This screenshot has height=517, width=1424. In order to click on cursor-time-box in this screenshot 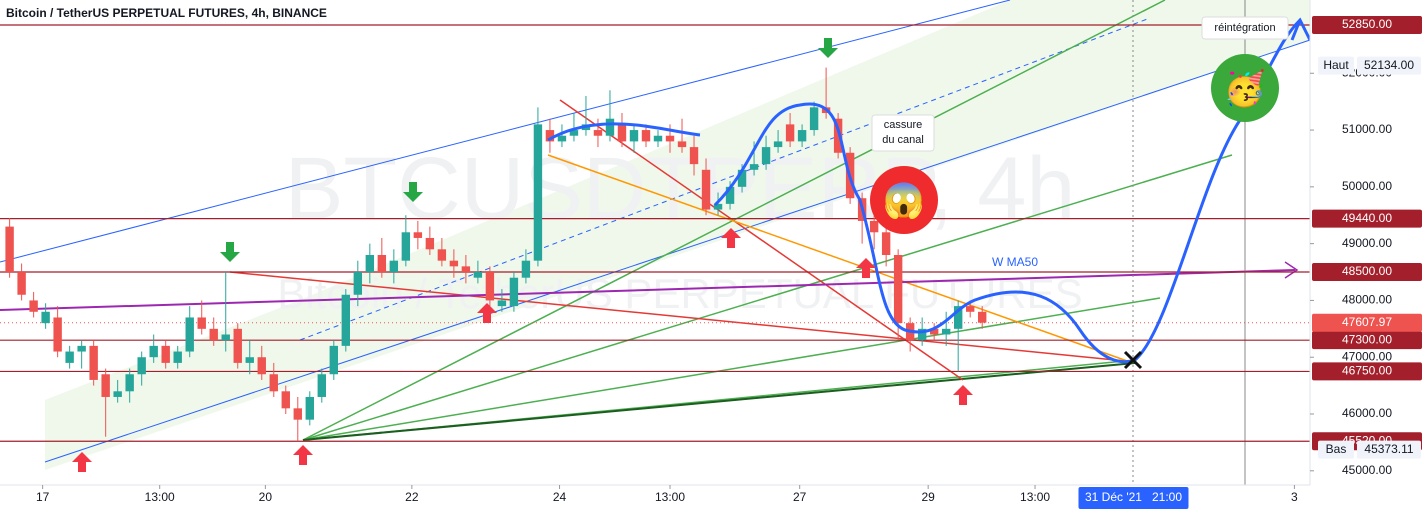, I will do `click(1133, 498)`.